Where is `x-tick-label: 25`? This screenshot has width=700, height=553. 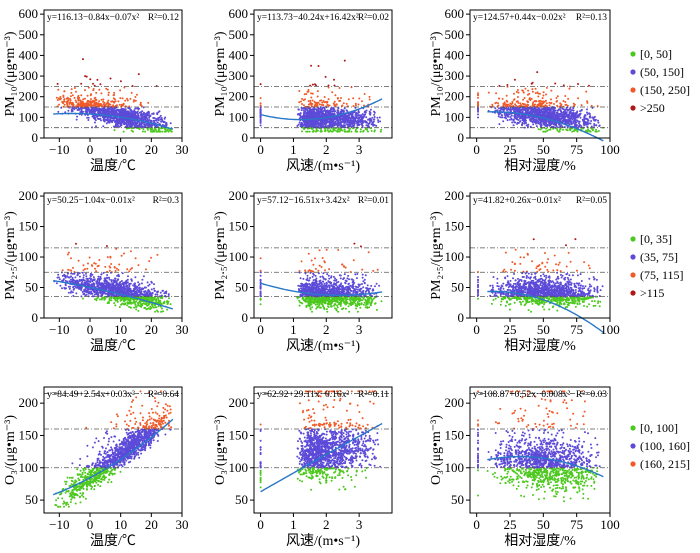 x-tick-label: 25 is located at coordinates (510, 149).